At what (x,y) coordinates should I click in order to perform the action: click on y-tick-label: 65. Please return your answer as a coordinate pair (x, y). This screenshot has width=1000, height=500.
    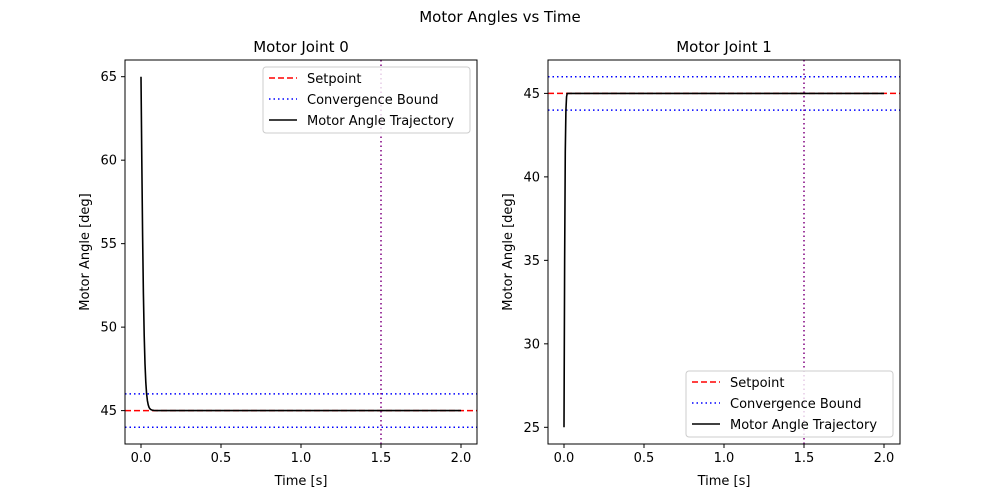
    Looking at the image, I should click on (108, 77).